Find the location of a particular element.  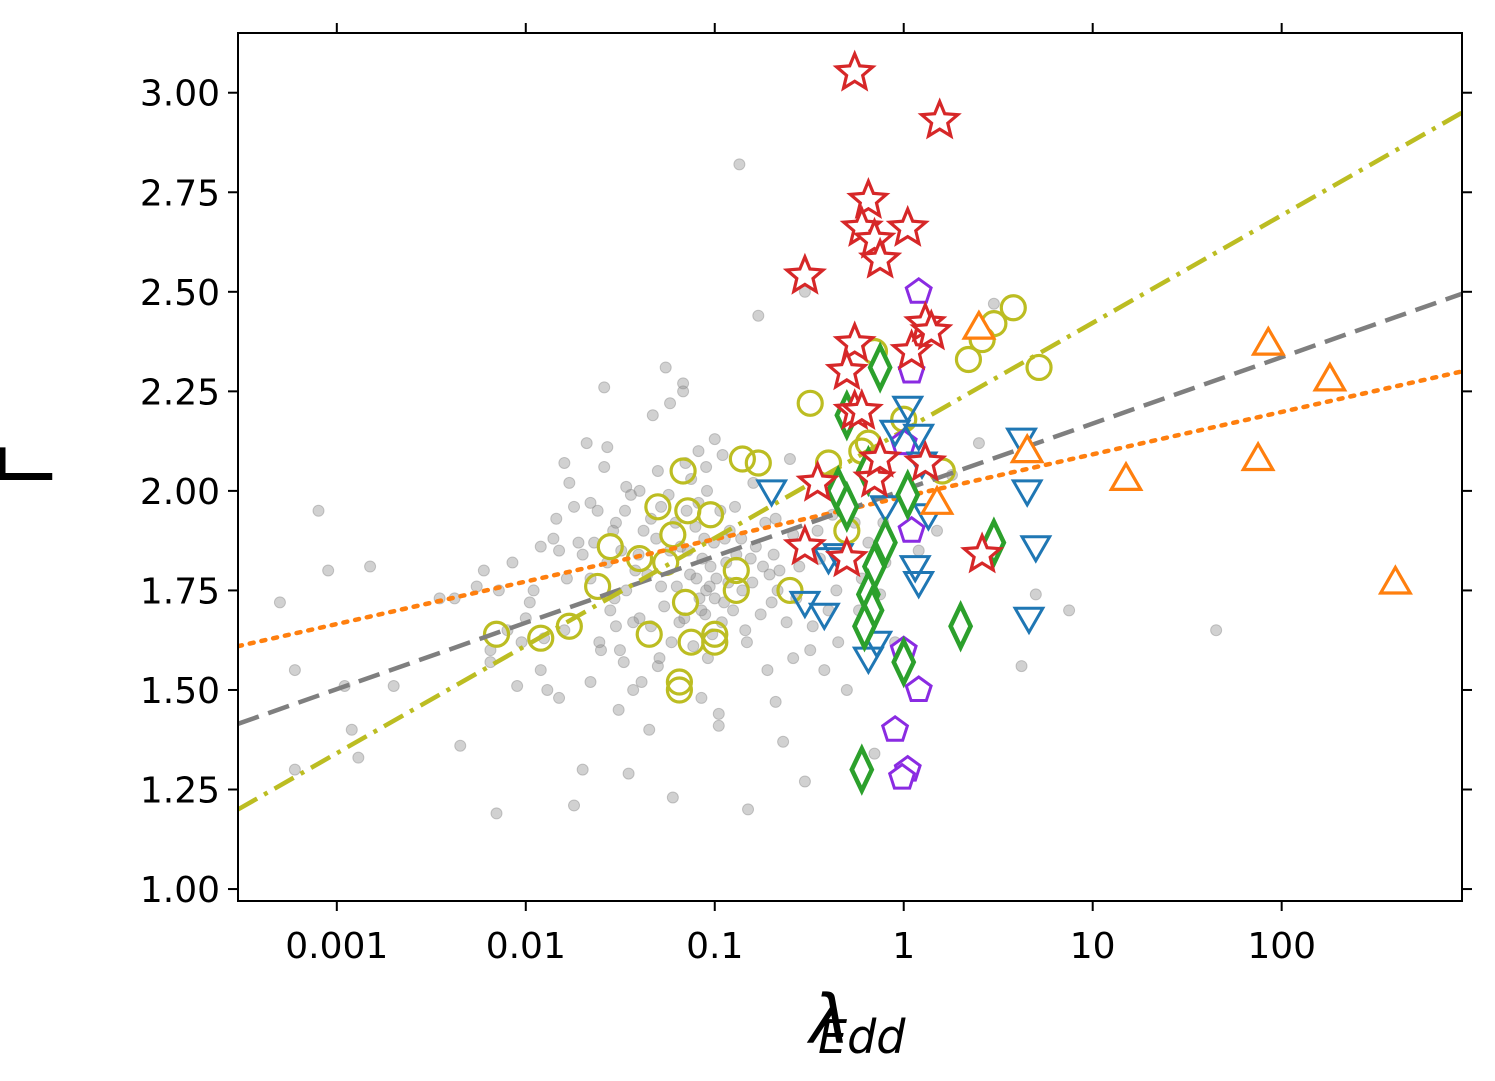

series-olive-circles is located at coordinates (767, 499).